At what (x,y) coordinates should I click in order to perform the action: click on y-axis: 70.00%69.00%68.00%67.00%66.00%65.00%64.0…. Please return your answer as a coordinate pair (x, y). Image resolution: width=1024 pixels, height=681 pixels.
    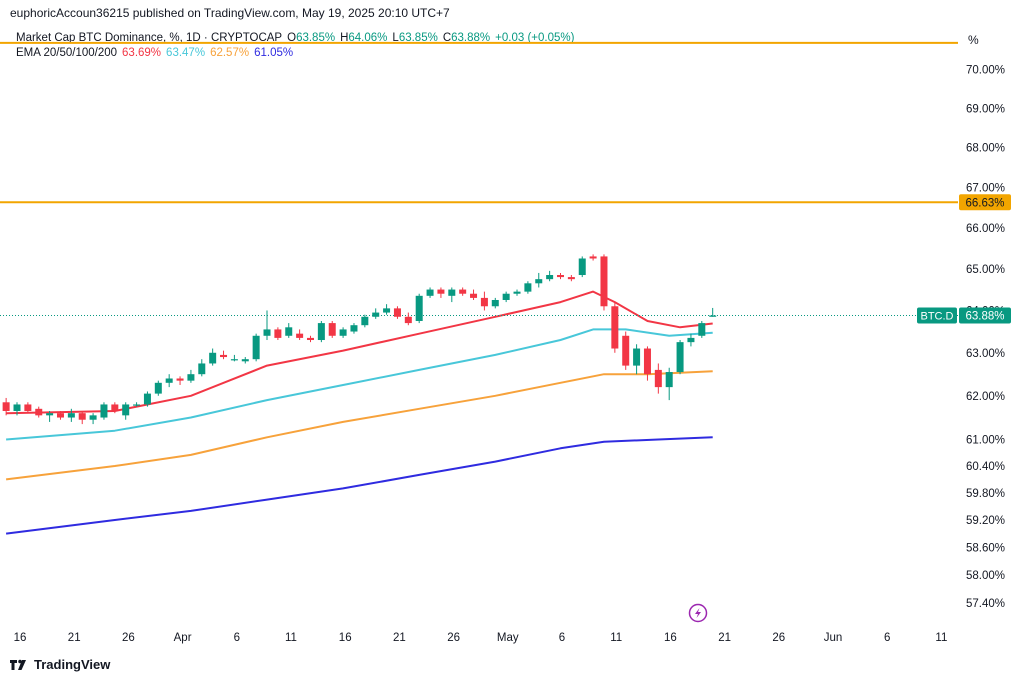
    Looking at the image, I should click on (985, 337).